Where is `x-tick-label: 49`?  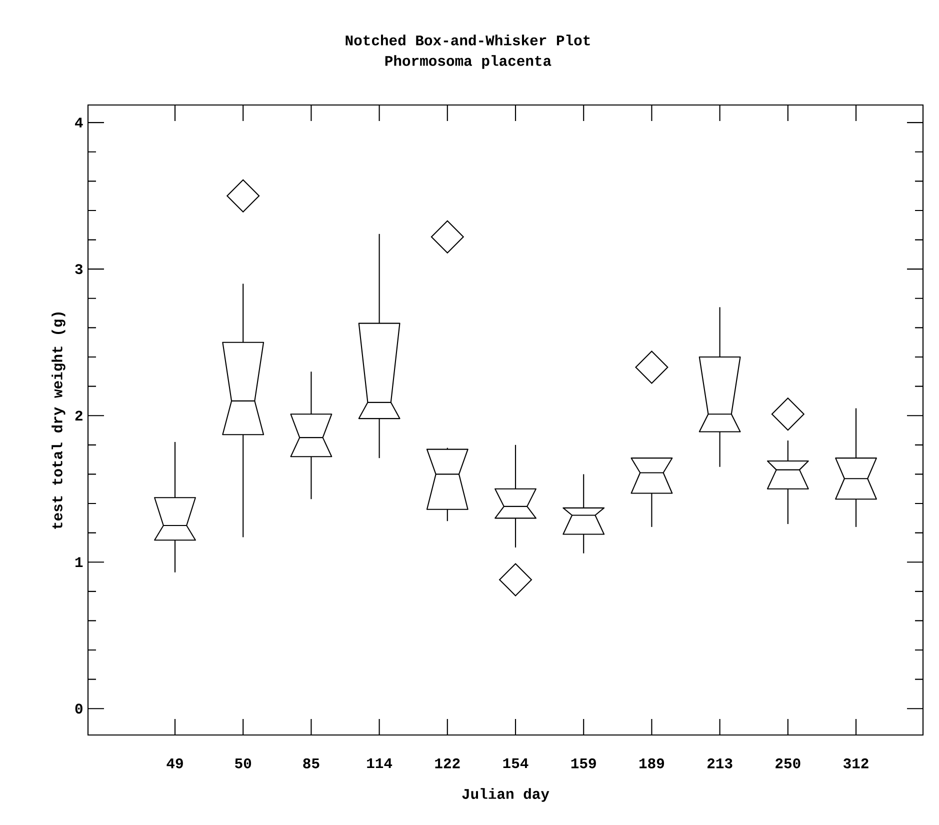 x-tick-label: 49 is located at coordinates (174, 763).